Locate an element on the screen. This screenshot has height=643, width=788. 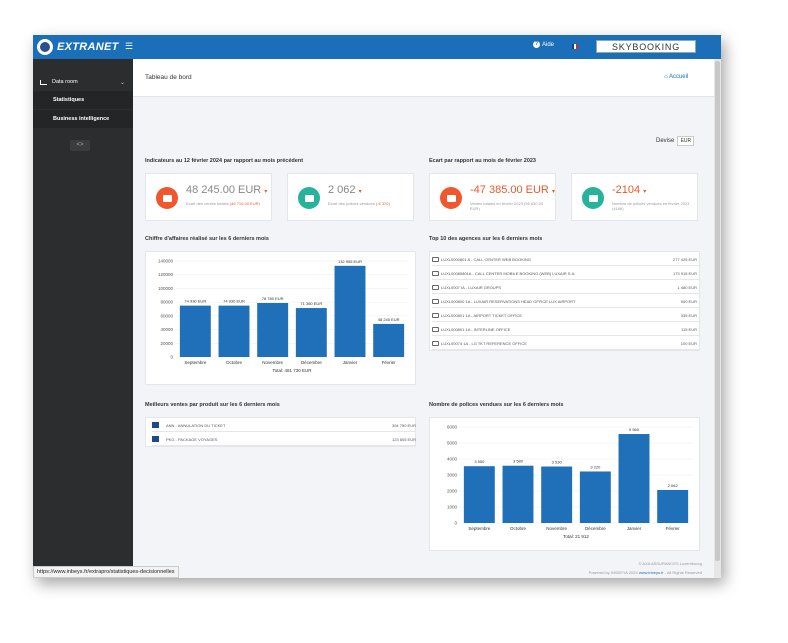
sidebar-collapse-button: <> is located at coordinates (80, 145).